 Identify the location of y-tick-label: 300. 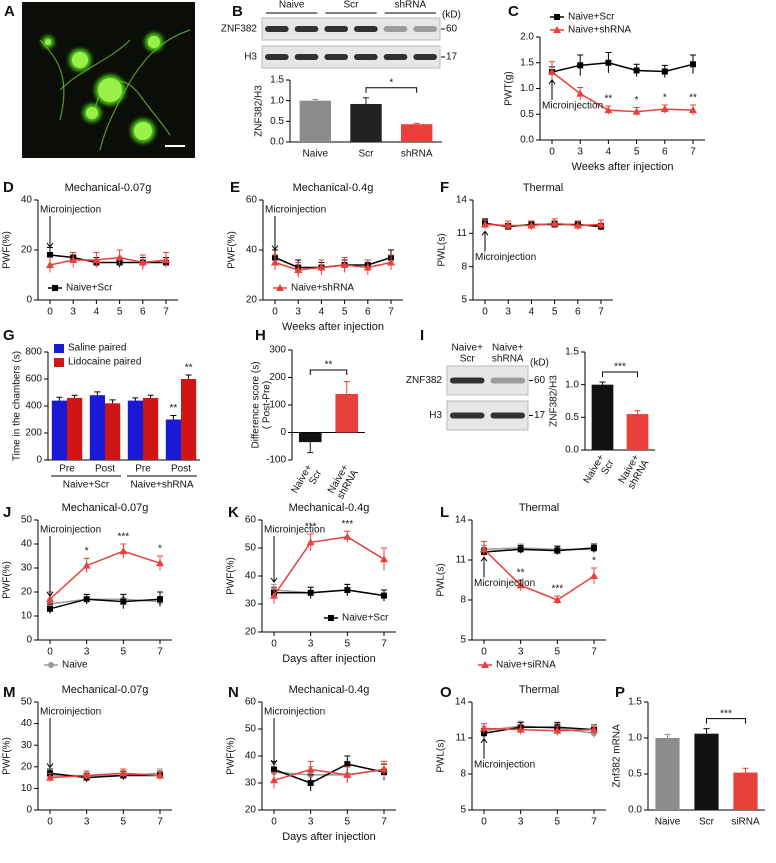
(277, 350).